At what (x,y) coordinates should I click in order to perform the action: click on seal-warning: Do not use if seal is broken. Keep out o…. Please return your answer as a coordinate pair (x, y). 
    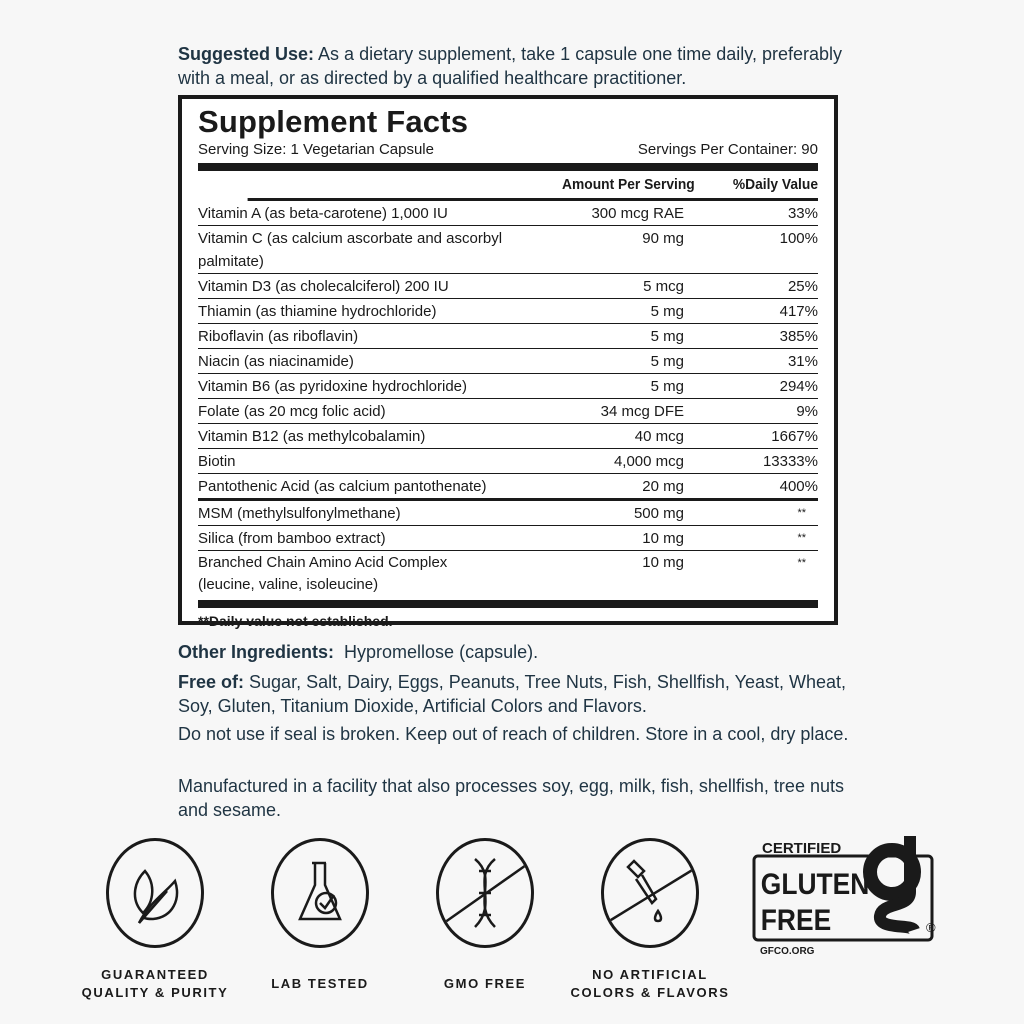
    Looking at the image, I should click on (513, 734).